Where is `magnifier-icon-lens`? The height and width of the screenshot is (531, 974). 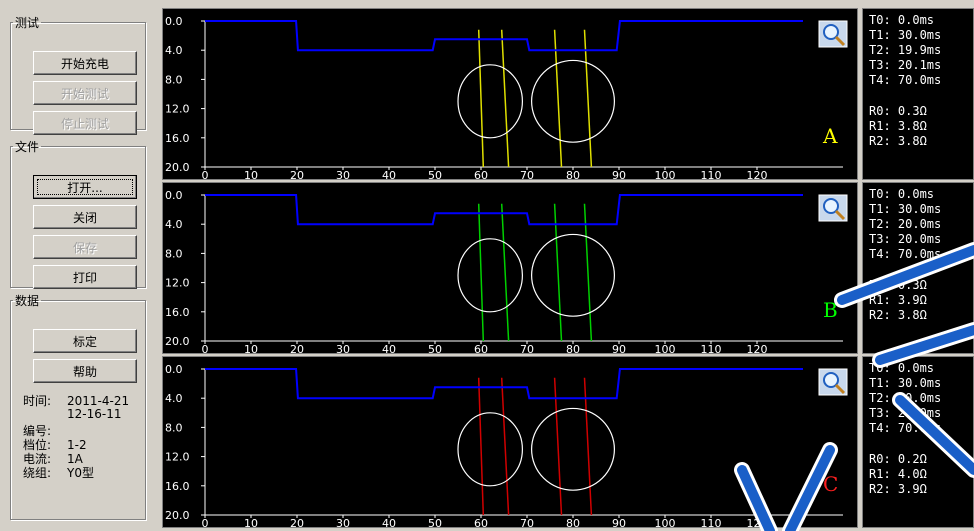
magnifier-icon-lens is located at coordinates (831, 380).